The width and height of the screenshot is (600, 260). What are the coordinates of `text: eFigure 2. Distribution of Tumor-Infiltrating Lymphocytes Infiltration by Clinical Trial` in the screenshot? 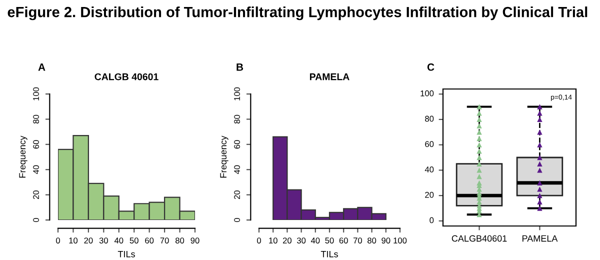 It's located at (298, 13).